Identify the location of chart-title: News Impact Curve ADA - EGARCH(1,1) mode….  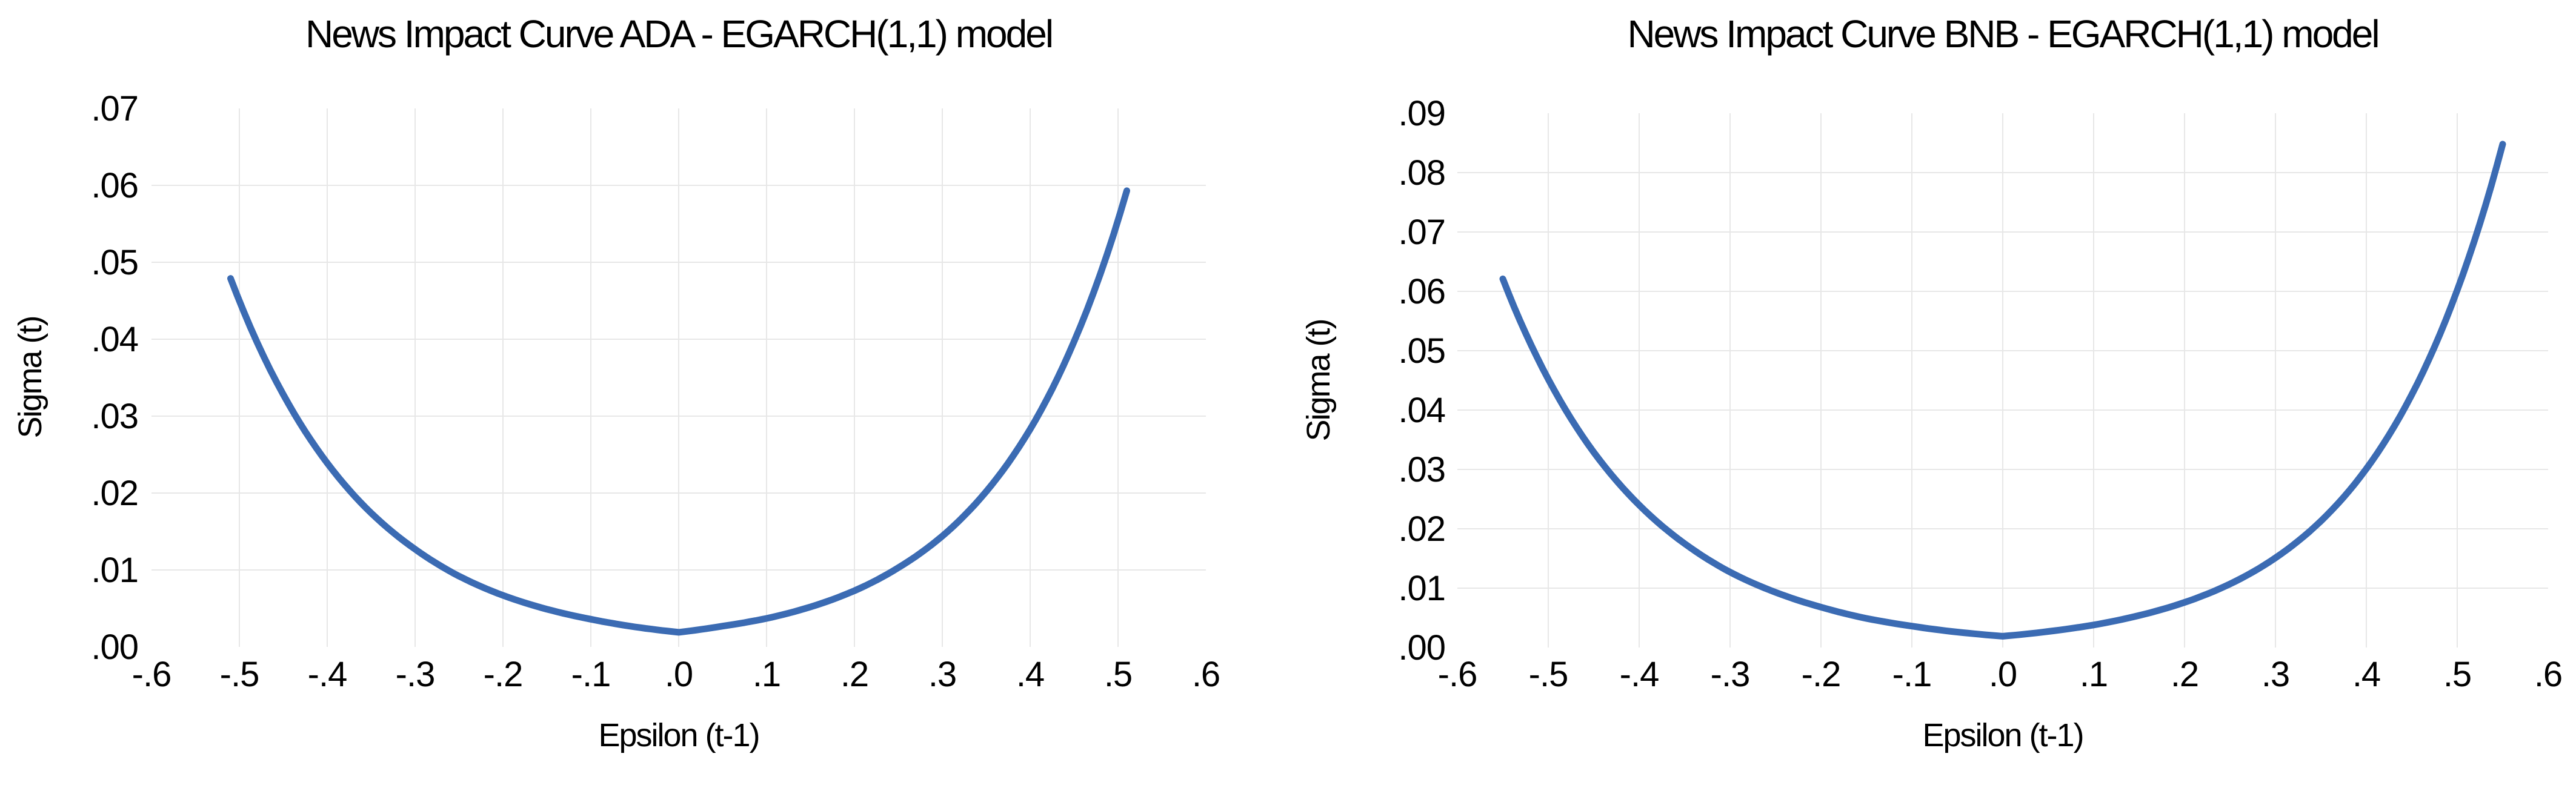
(678, 34).